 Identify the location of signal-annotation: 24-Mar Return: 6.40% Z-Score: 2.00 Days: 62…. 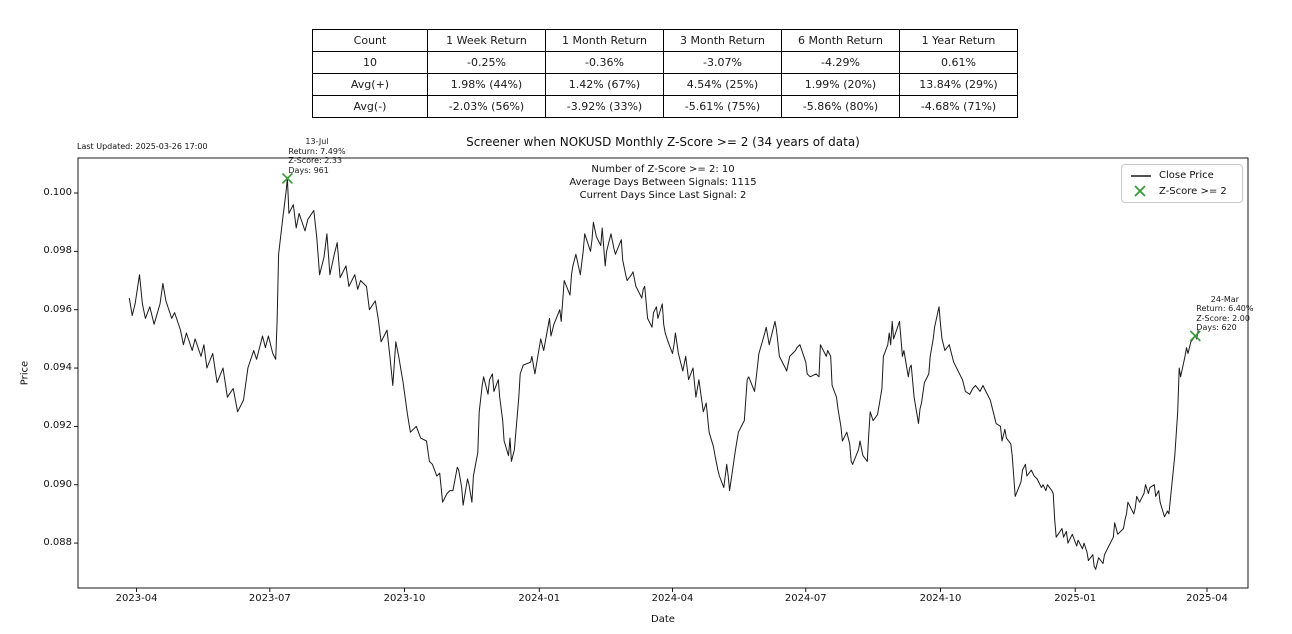
(1224, 314).